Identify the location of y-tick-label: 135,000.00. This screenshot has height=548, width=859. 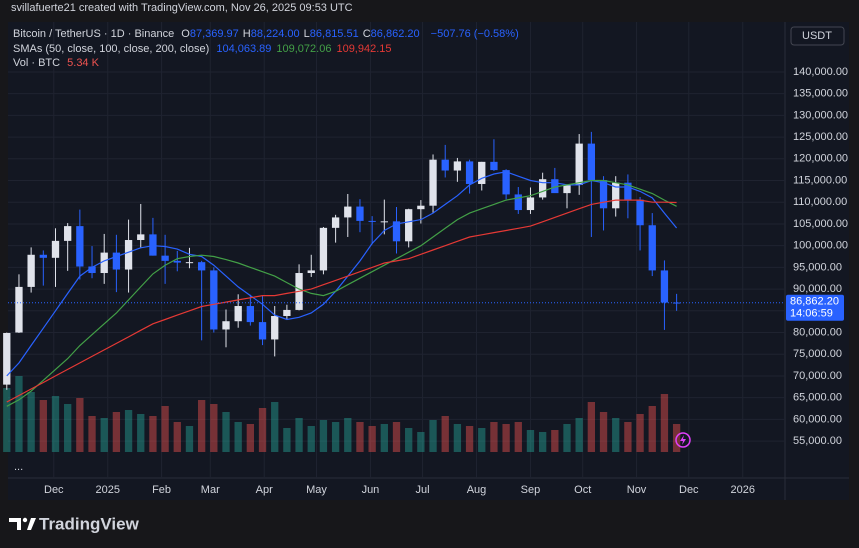
(820, 94).